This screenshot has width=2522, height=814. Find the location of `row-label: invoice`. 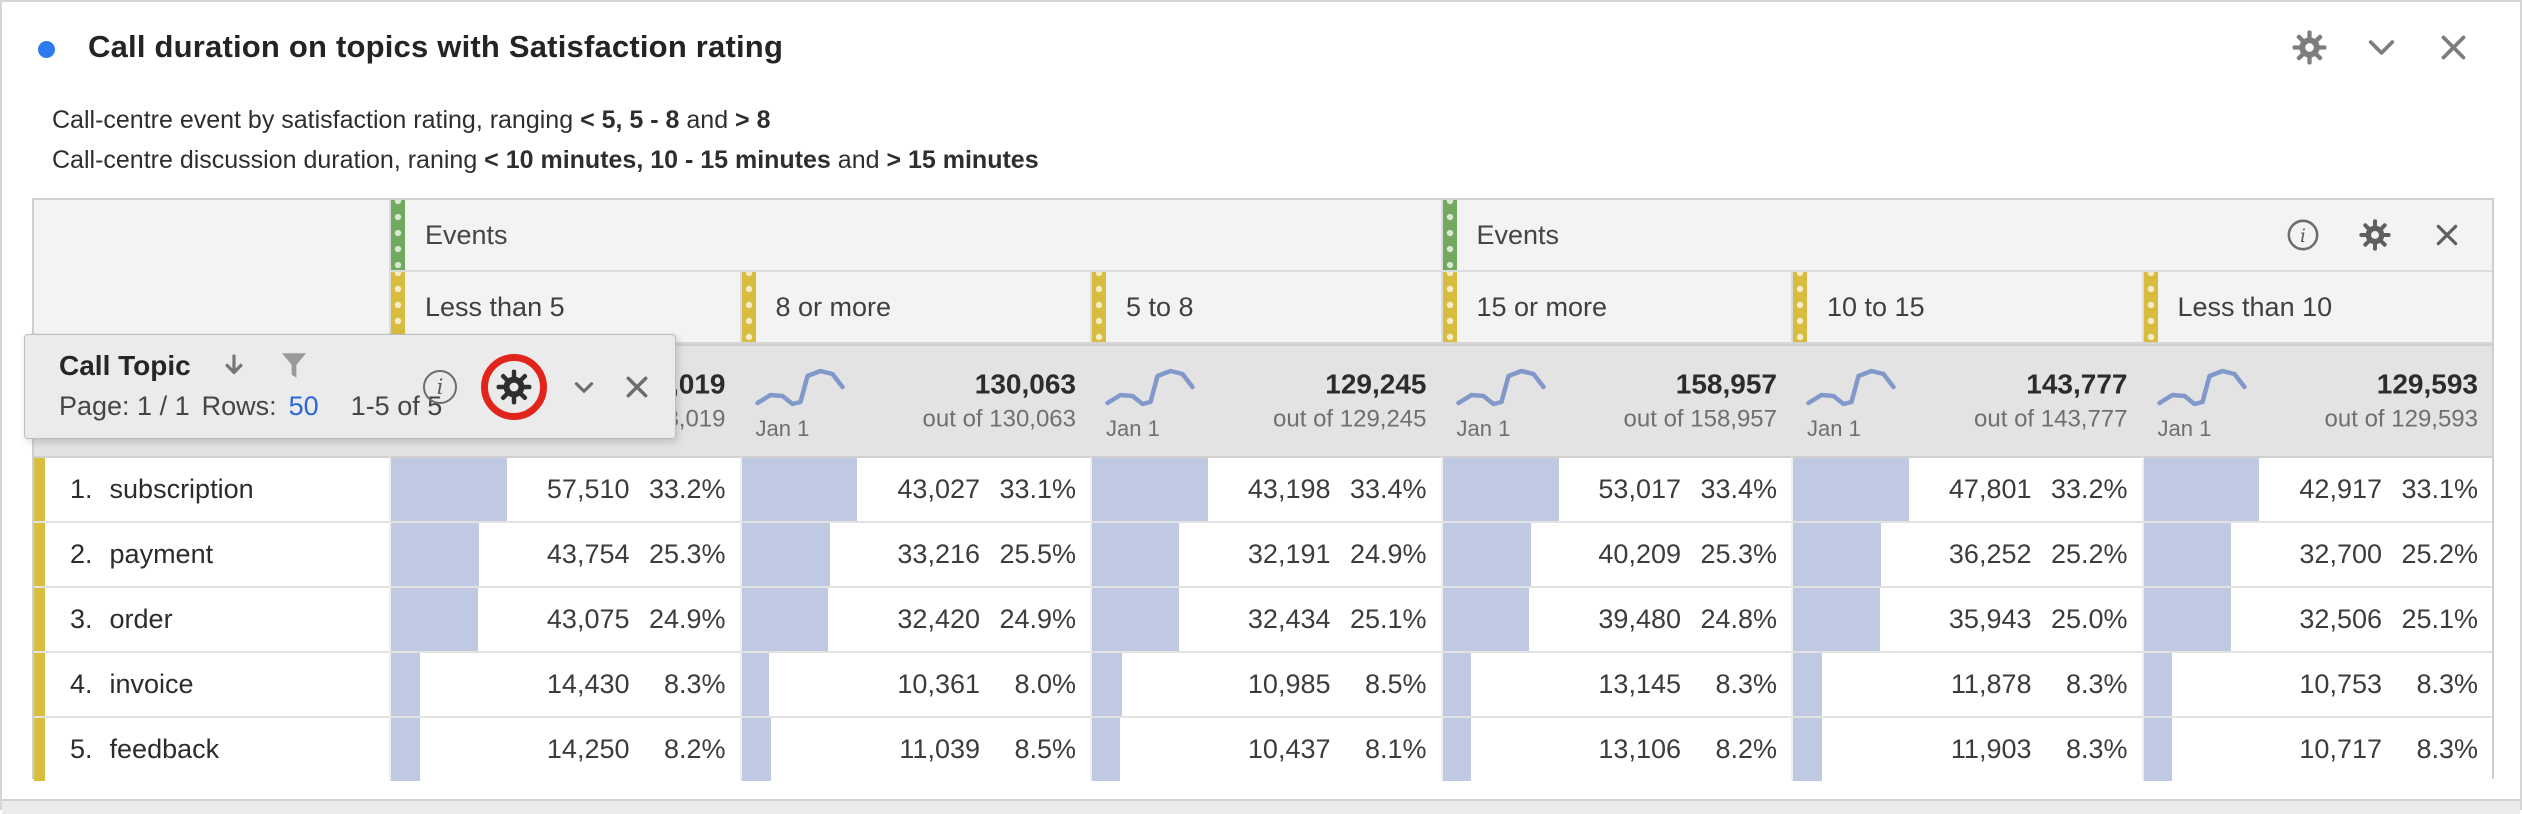

row-label: invoice is located at coordinates (152, 684).